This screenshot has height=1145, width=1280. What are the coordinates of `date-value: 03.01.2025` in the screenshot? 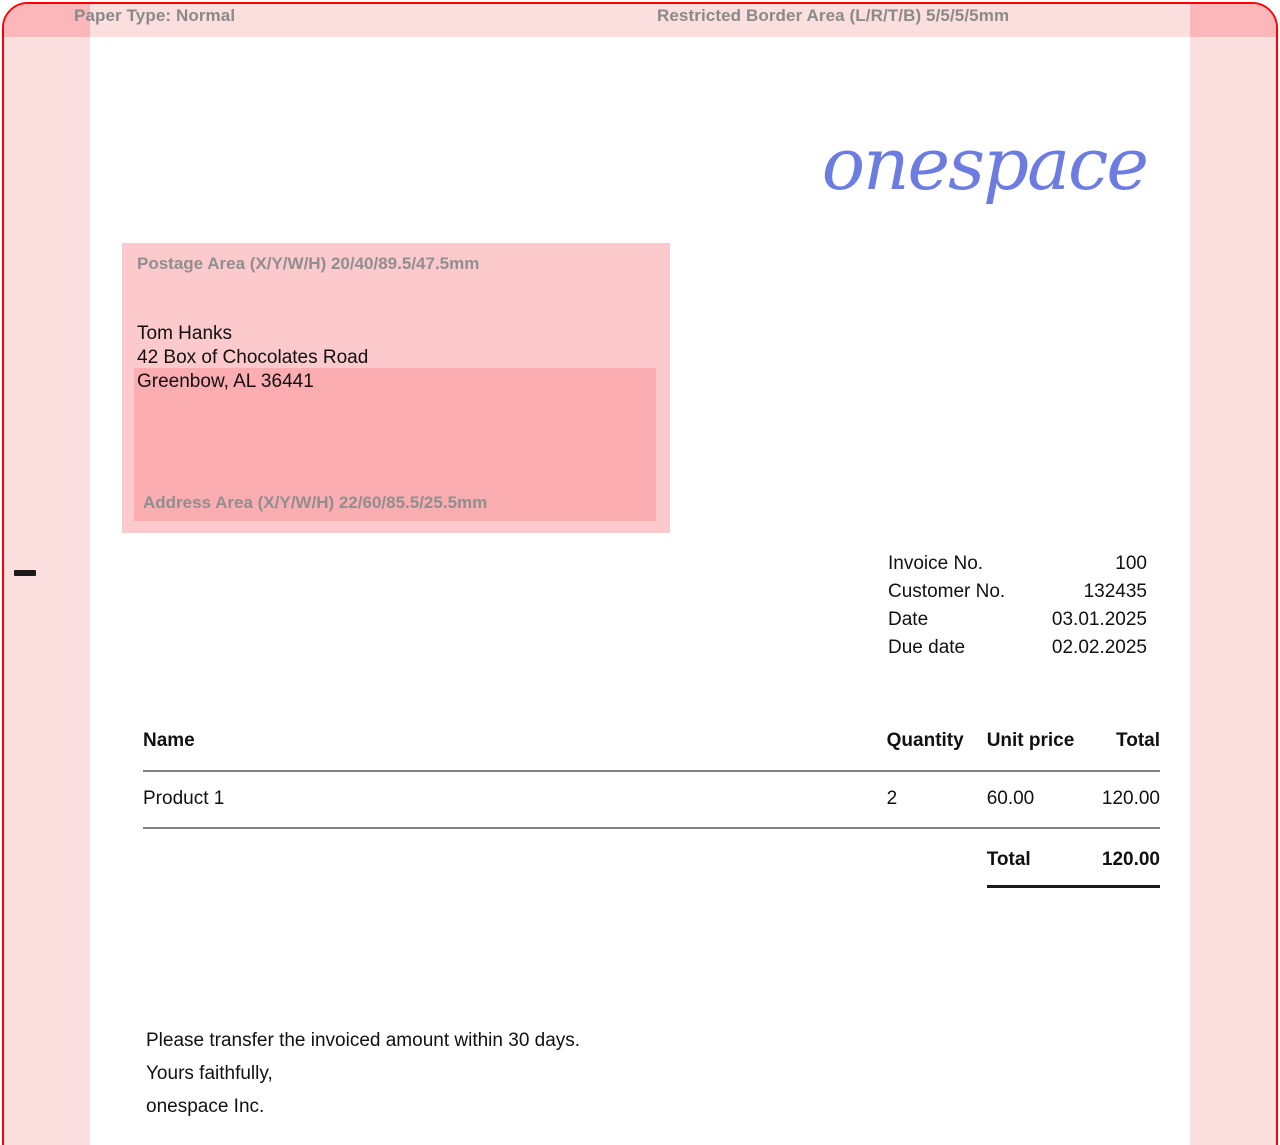 It's located at (1099, 619).